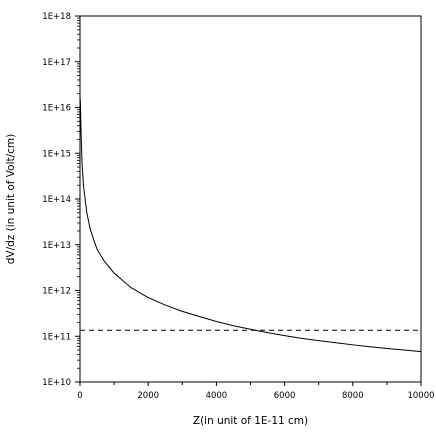 This screenshot has height=436, width=436. I want to click on x-tick-label: 2000, so click(148, 396).